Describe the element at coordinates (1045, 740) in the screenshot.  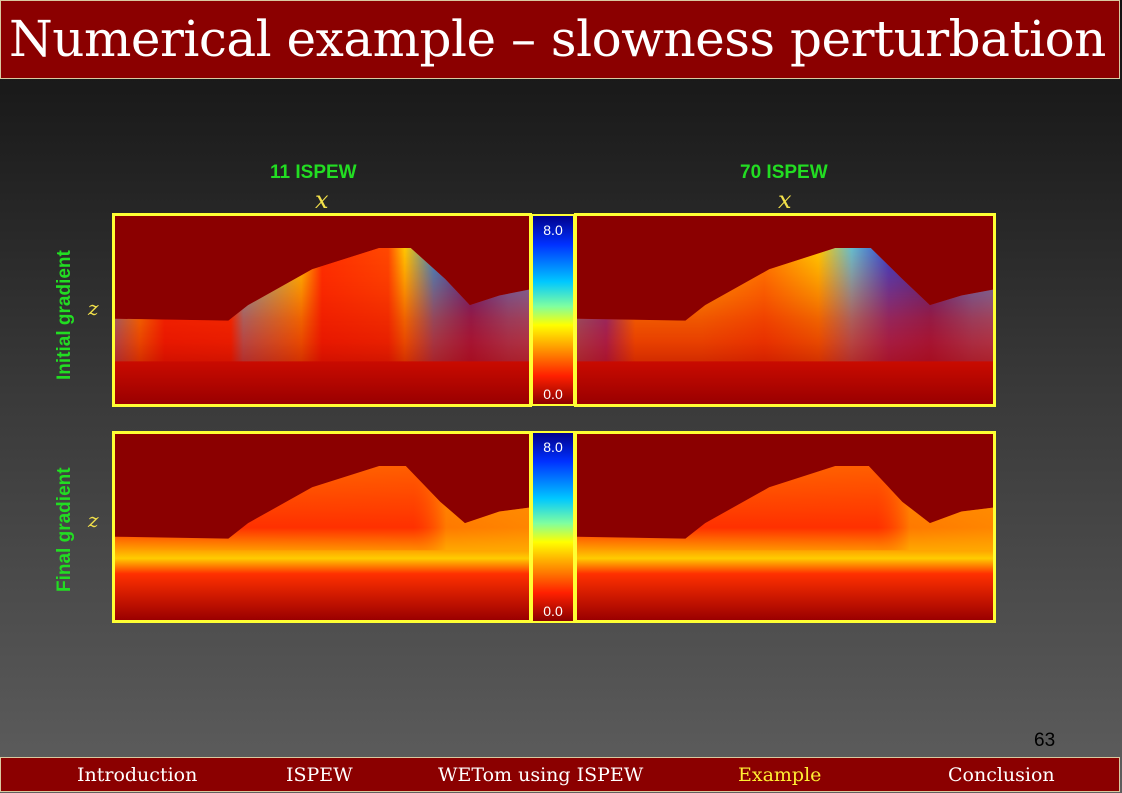
I see `page-number: 63` at that location.